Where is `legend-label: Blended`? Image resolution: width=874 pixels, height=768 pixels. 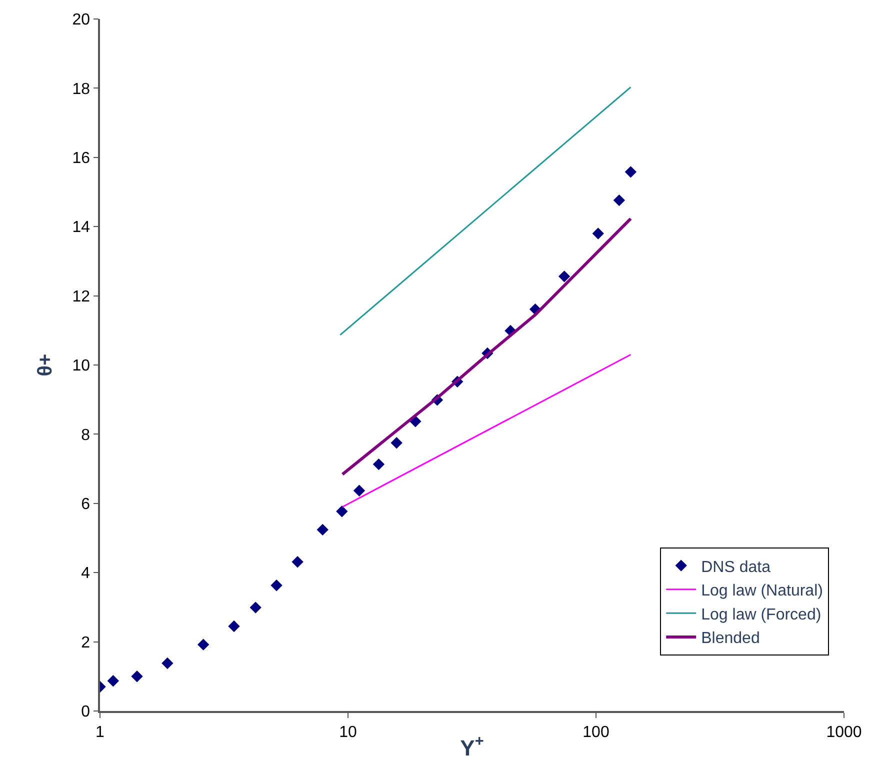 legend-label: Blended is located at coordinates (730, 639).